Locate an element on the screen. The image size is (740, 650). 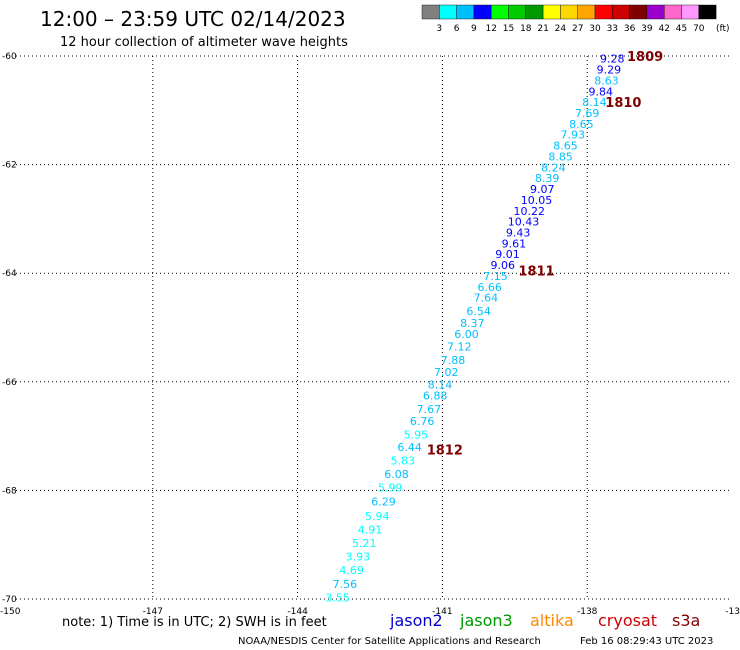
chart-title: 12:00 – 23:59 UTC 02/14/2023 is located at coordinates (193, 19).